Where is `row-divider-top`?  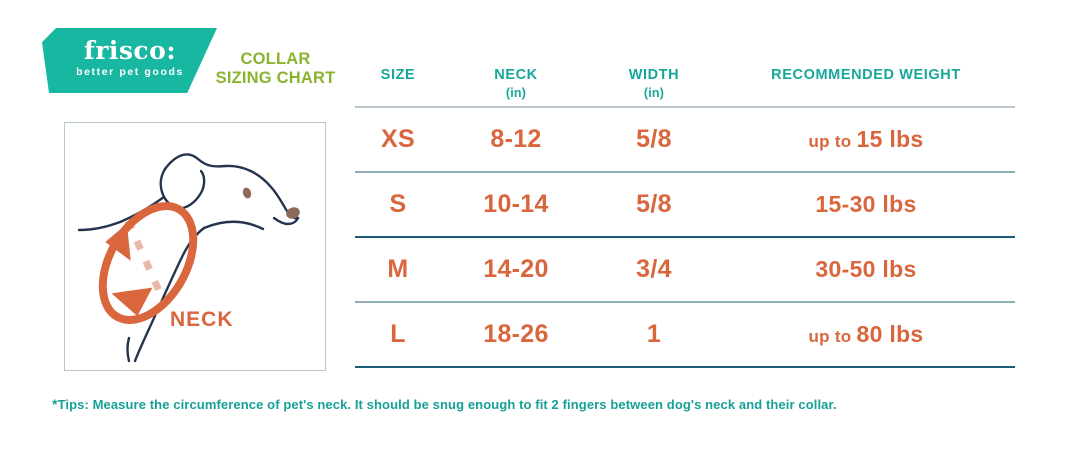
row-divider-top is located at coordinates (685, 107).